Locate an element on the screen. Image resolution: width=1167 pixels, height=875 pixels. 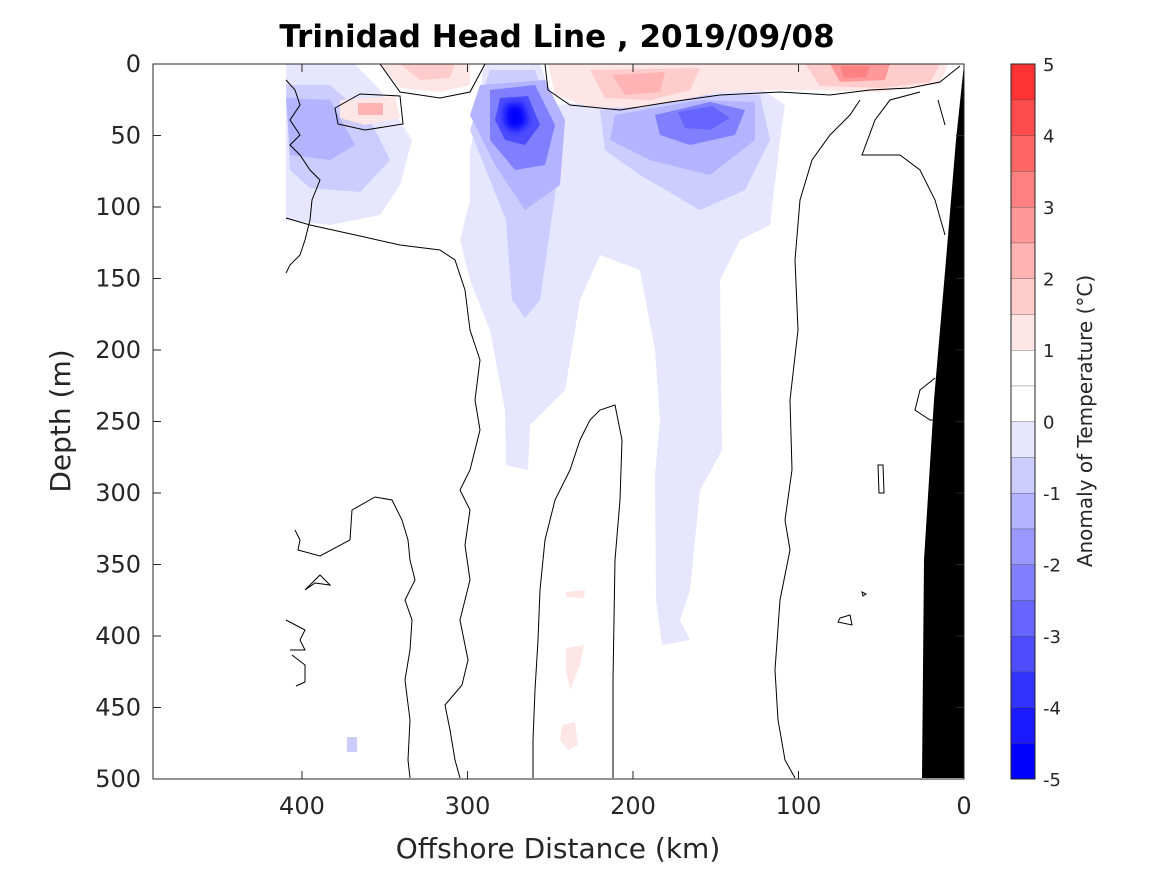
colorbar: 5 4 3 2 1 0 -1 -2 -3 -4 -5 is located at coordinates (1035, 423).